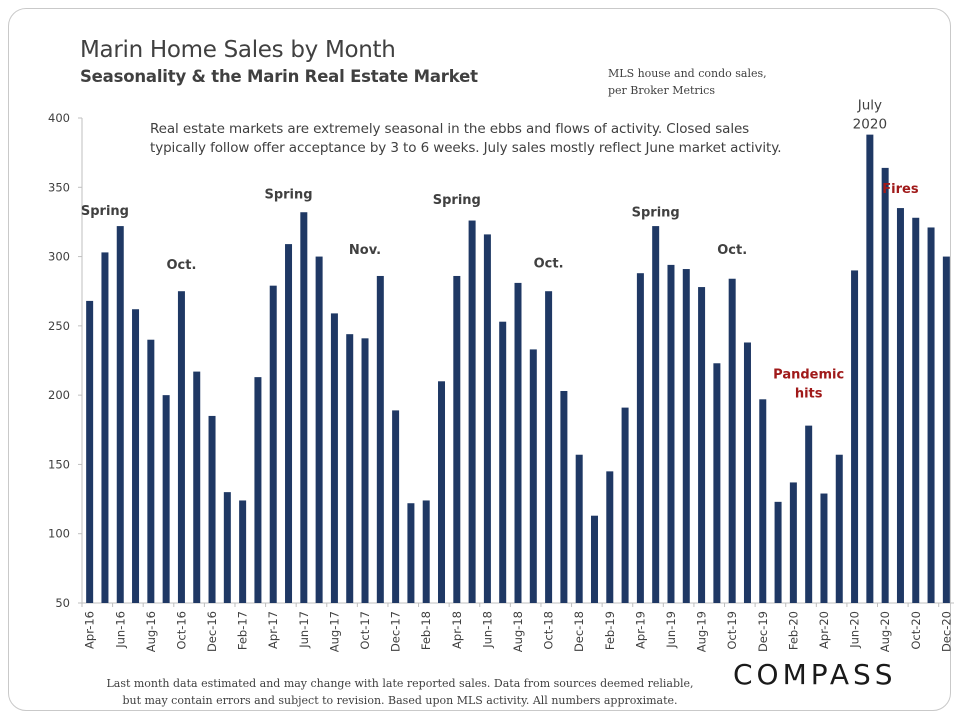 The image size is (960, 720). Describe the element at coordinates (151, 631) in the screenshot. I see `x-tick-label: Aug-16` at that location.